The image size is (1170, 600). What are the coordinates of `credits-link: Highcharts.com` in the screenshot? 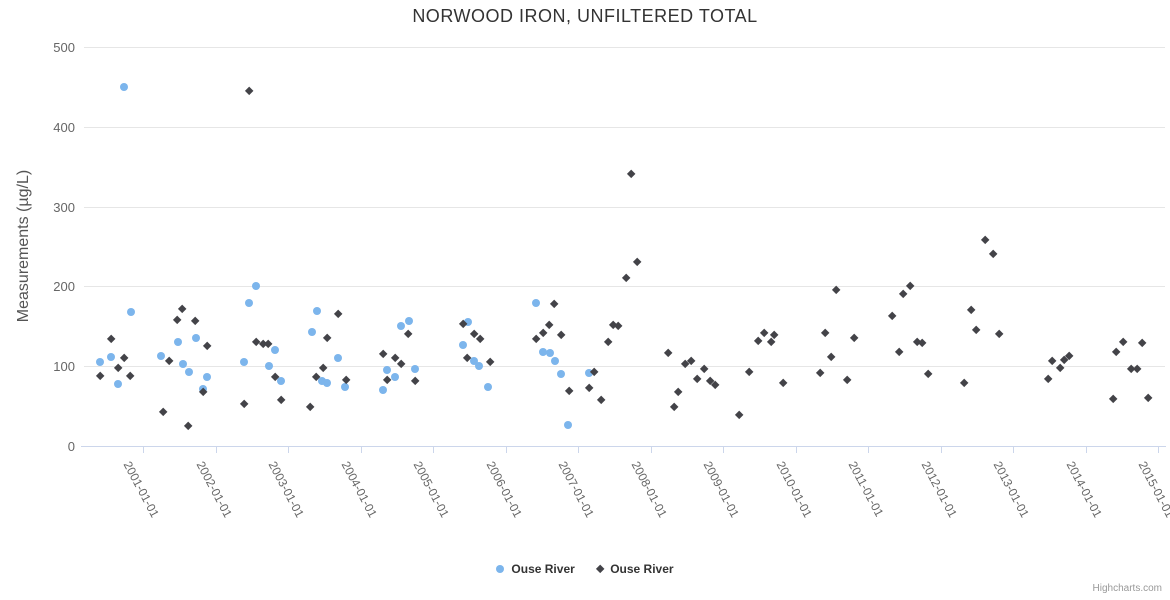 It's located at (1127, 588).